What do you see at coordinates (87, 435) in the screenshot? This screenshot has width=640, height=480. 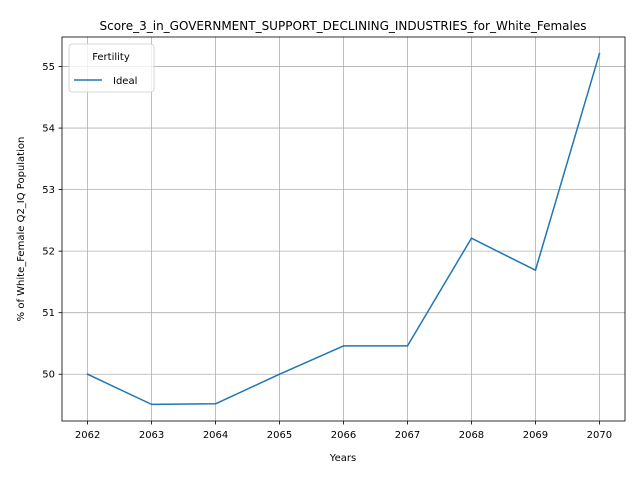 I see `x-tick-label: 2062` at bounding box center [87, 435].